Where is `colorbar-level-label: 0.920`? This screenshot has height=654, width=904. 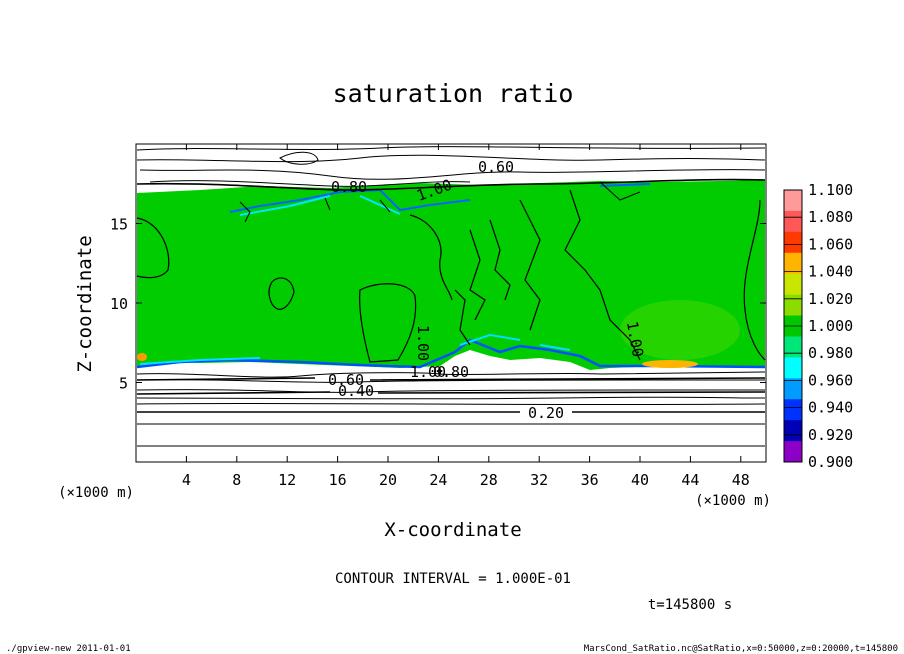 colorbar-level-label: 0.920 is located at coordinates (830, 435).